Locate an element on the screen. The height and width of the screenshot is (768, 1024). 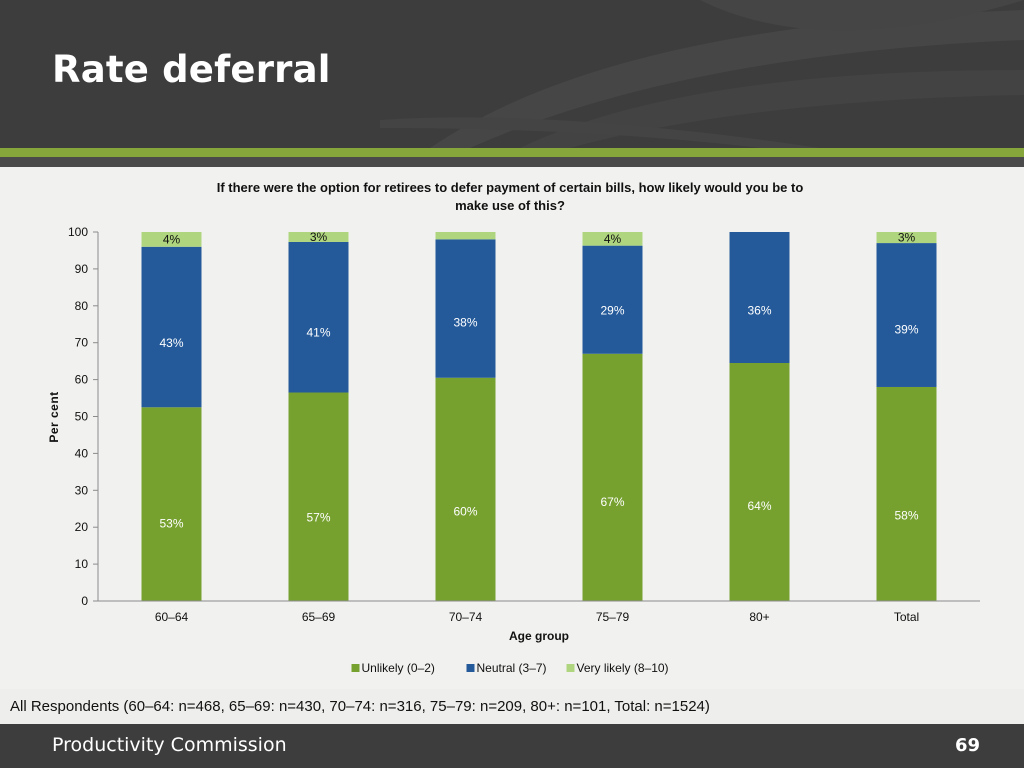
y-tick-label: 10 is located at coordinates (82, 564).